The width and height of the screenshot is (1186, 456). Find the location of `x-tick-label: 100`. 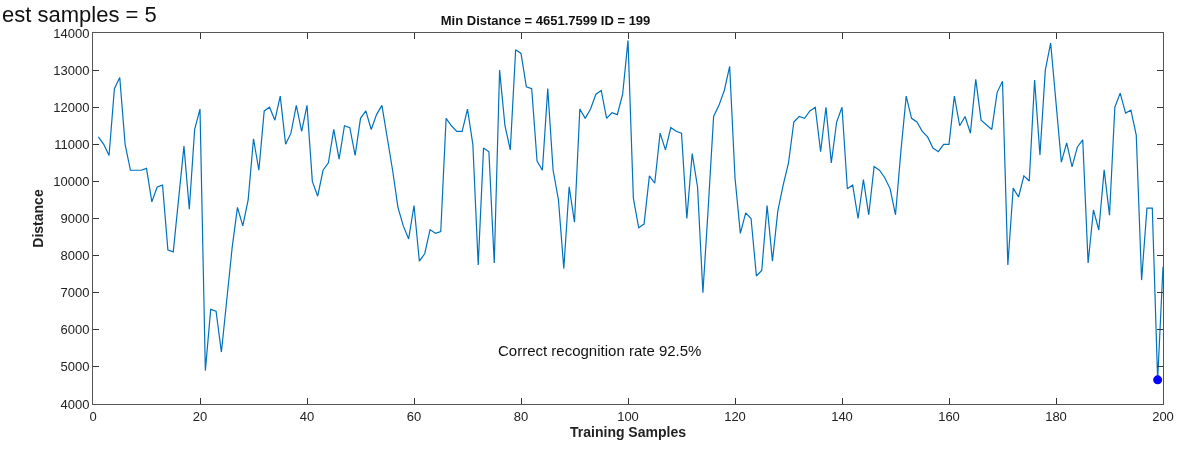

x-tick-label: 100 is located at coordinates (628, 416).